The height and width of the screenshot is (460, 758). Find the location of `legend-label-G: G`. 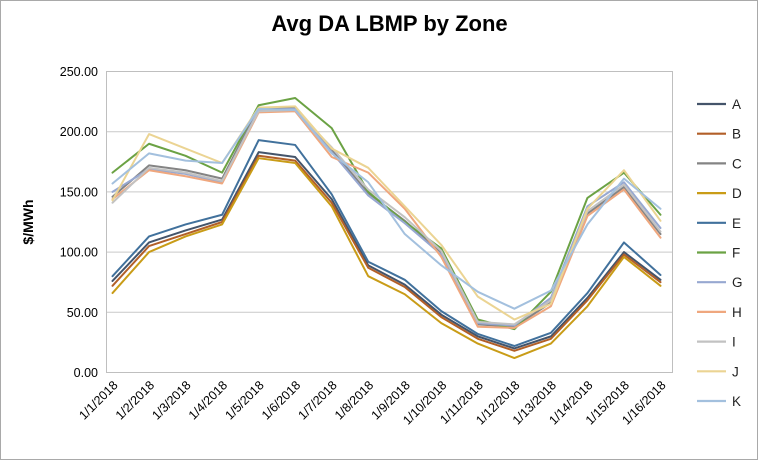

legend-label-G: G is located at coordinates (737, 282).